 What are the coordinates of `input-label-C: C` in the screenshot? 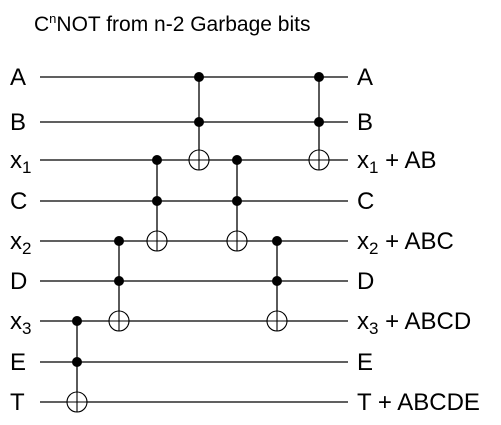 It's located at (18, 201).